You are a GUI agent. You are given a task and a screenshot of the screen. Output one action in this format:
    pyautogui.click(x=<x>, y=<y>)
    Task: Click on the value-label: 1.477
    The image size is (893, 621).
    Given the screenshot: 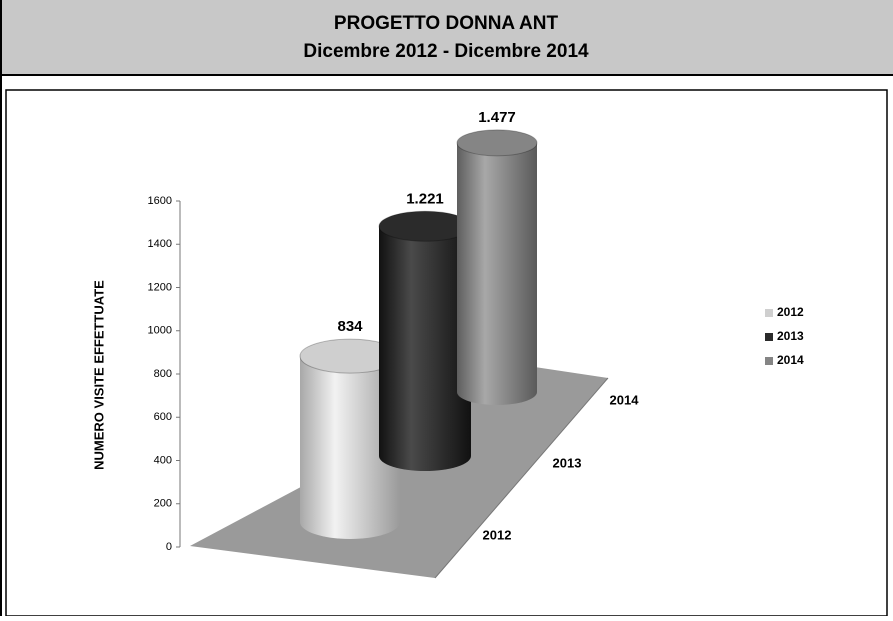 What is the action you would take?
    pyautogui.click(x=497, y=117)
    